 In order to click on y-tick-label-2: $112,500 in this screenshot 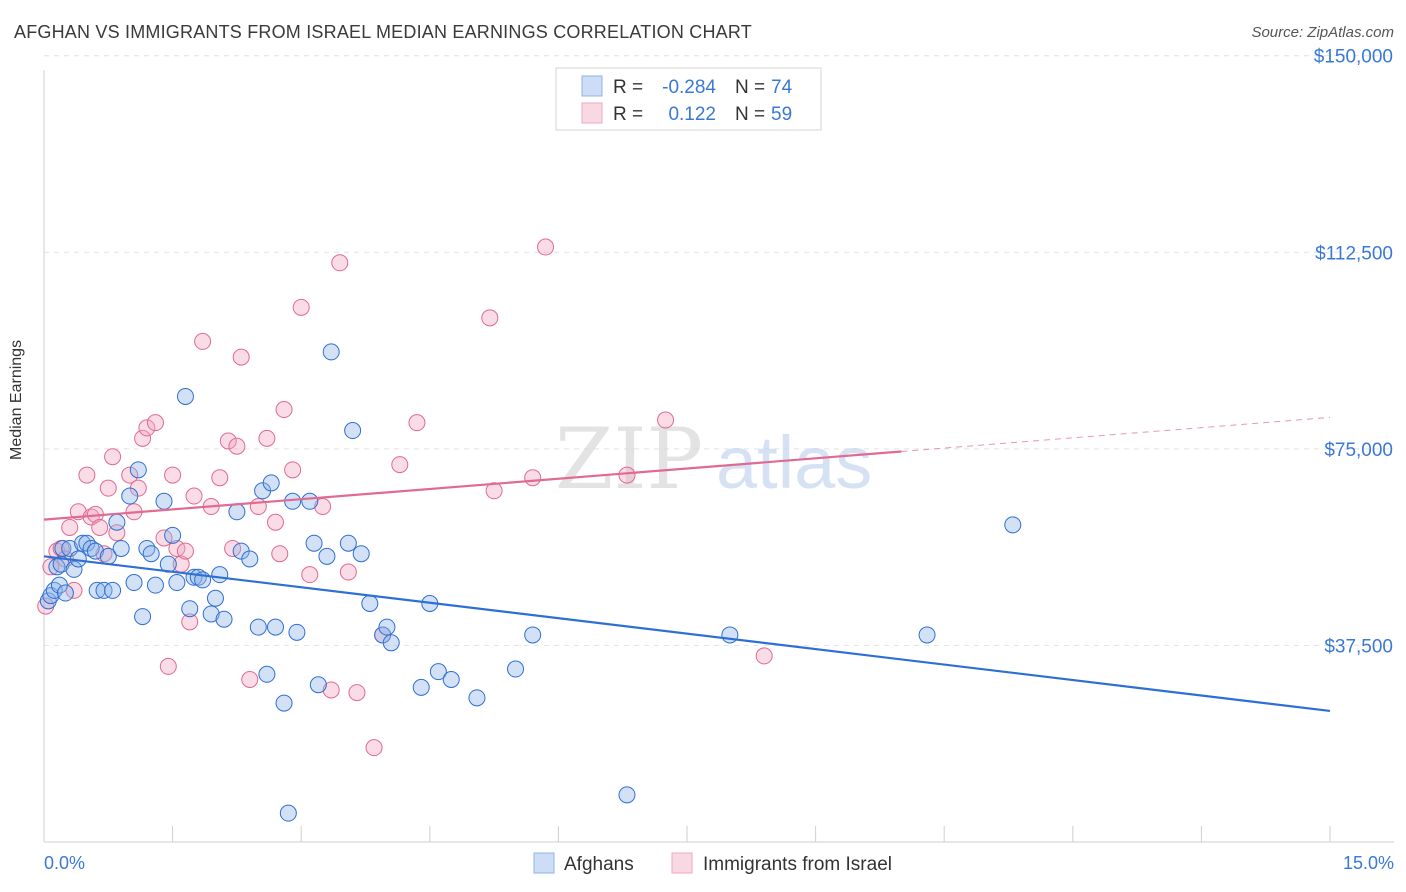, I will do `click(1354, 253)`.